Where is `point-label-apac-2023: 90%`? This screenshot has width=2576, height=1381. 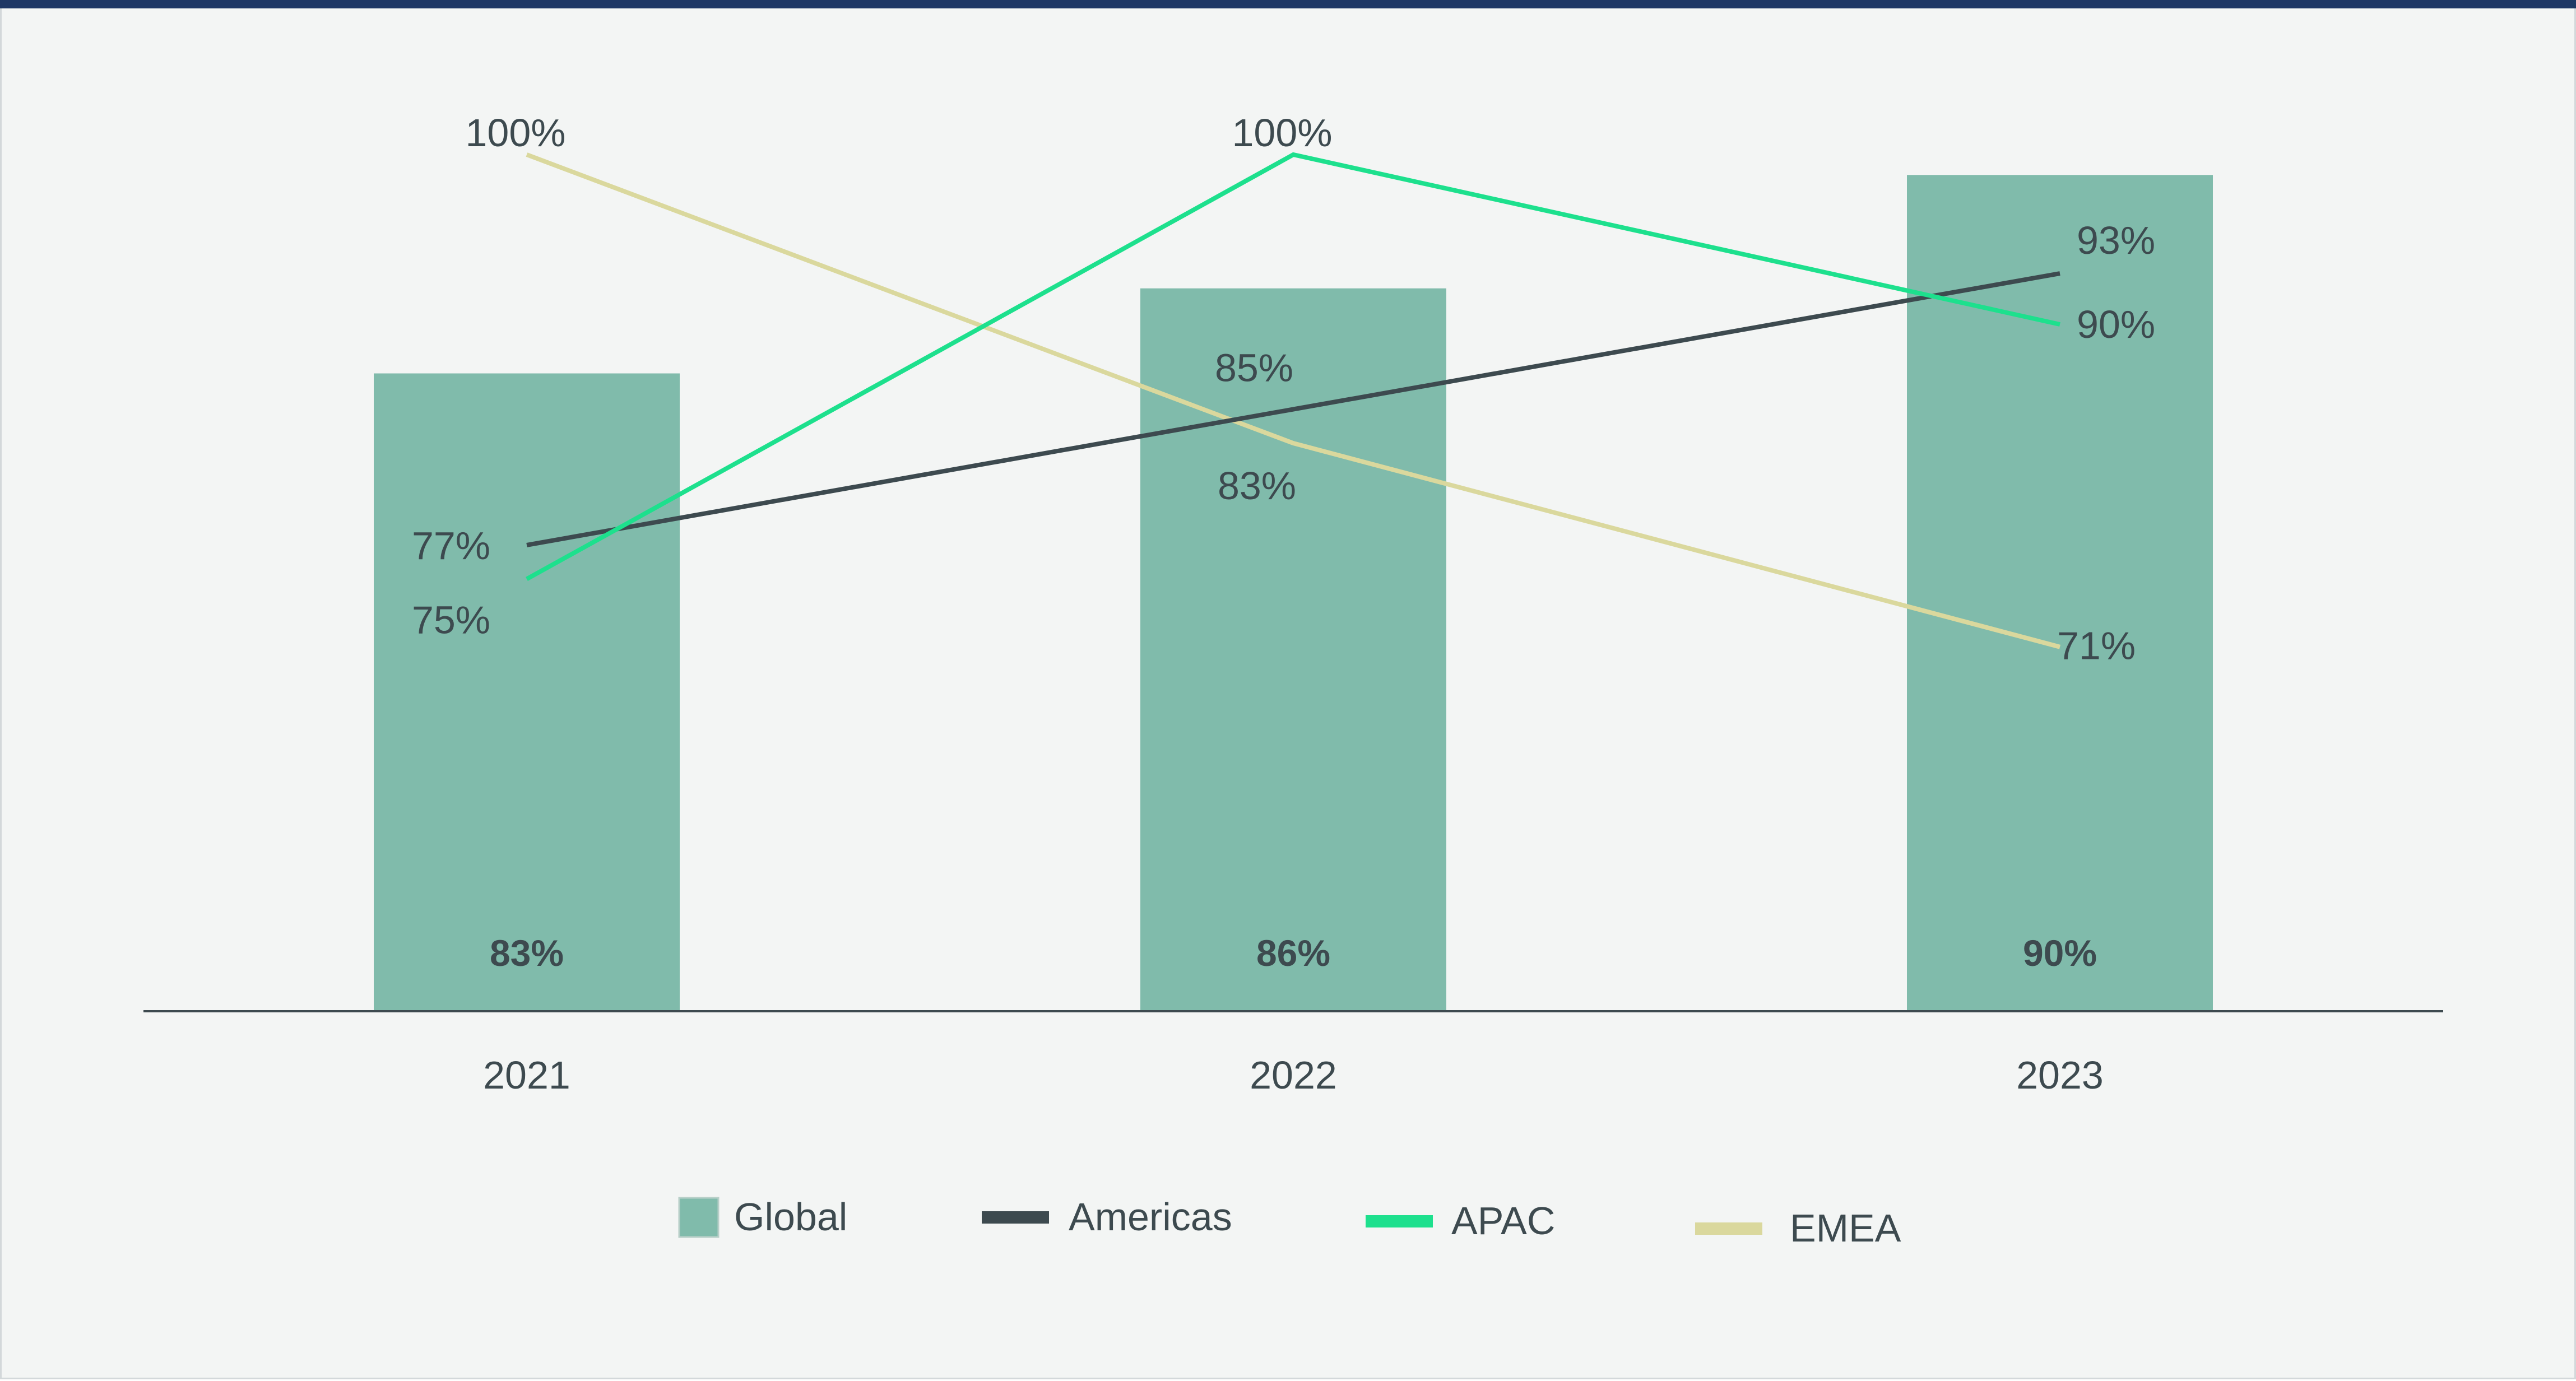
point-label-apac-2023: 90% is located at coordinates (2116, 324).